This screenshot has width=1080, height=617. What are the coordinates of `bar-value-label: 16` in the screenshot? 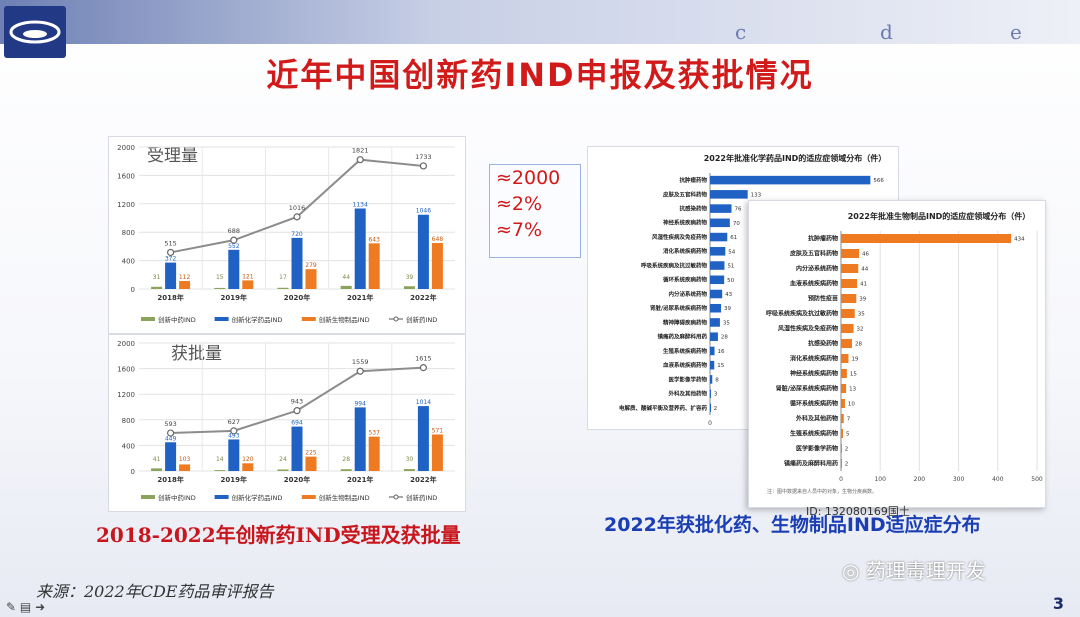 It's located at (721, 352).